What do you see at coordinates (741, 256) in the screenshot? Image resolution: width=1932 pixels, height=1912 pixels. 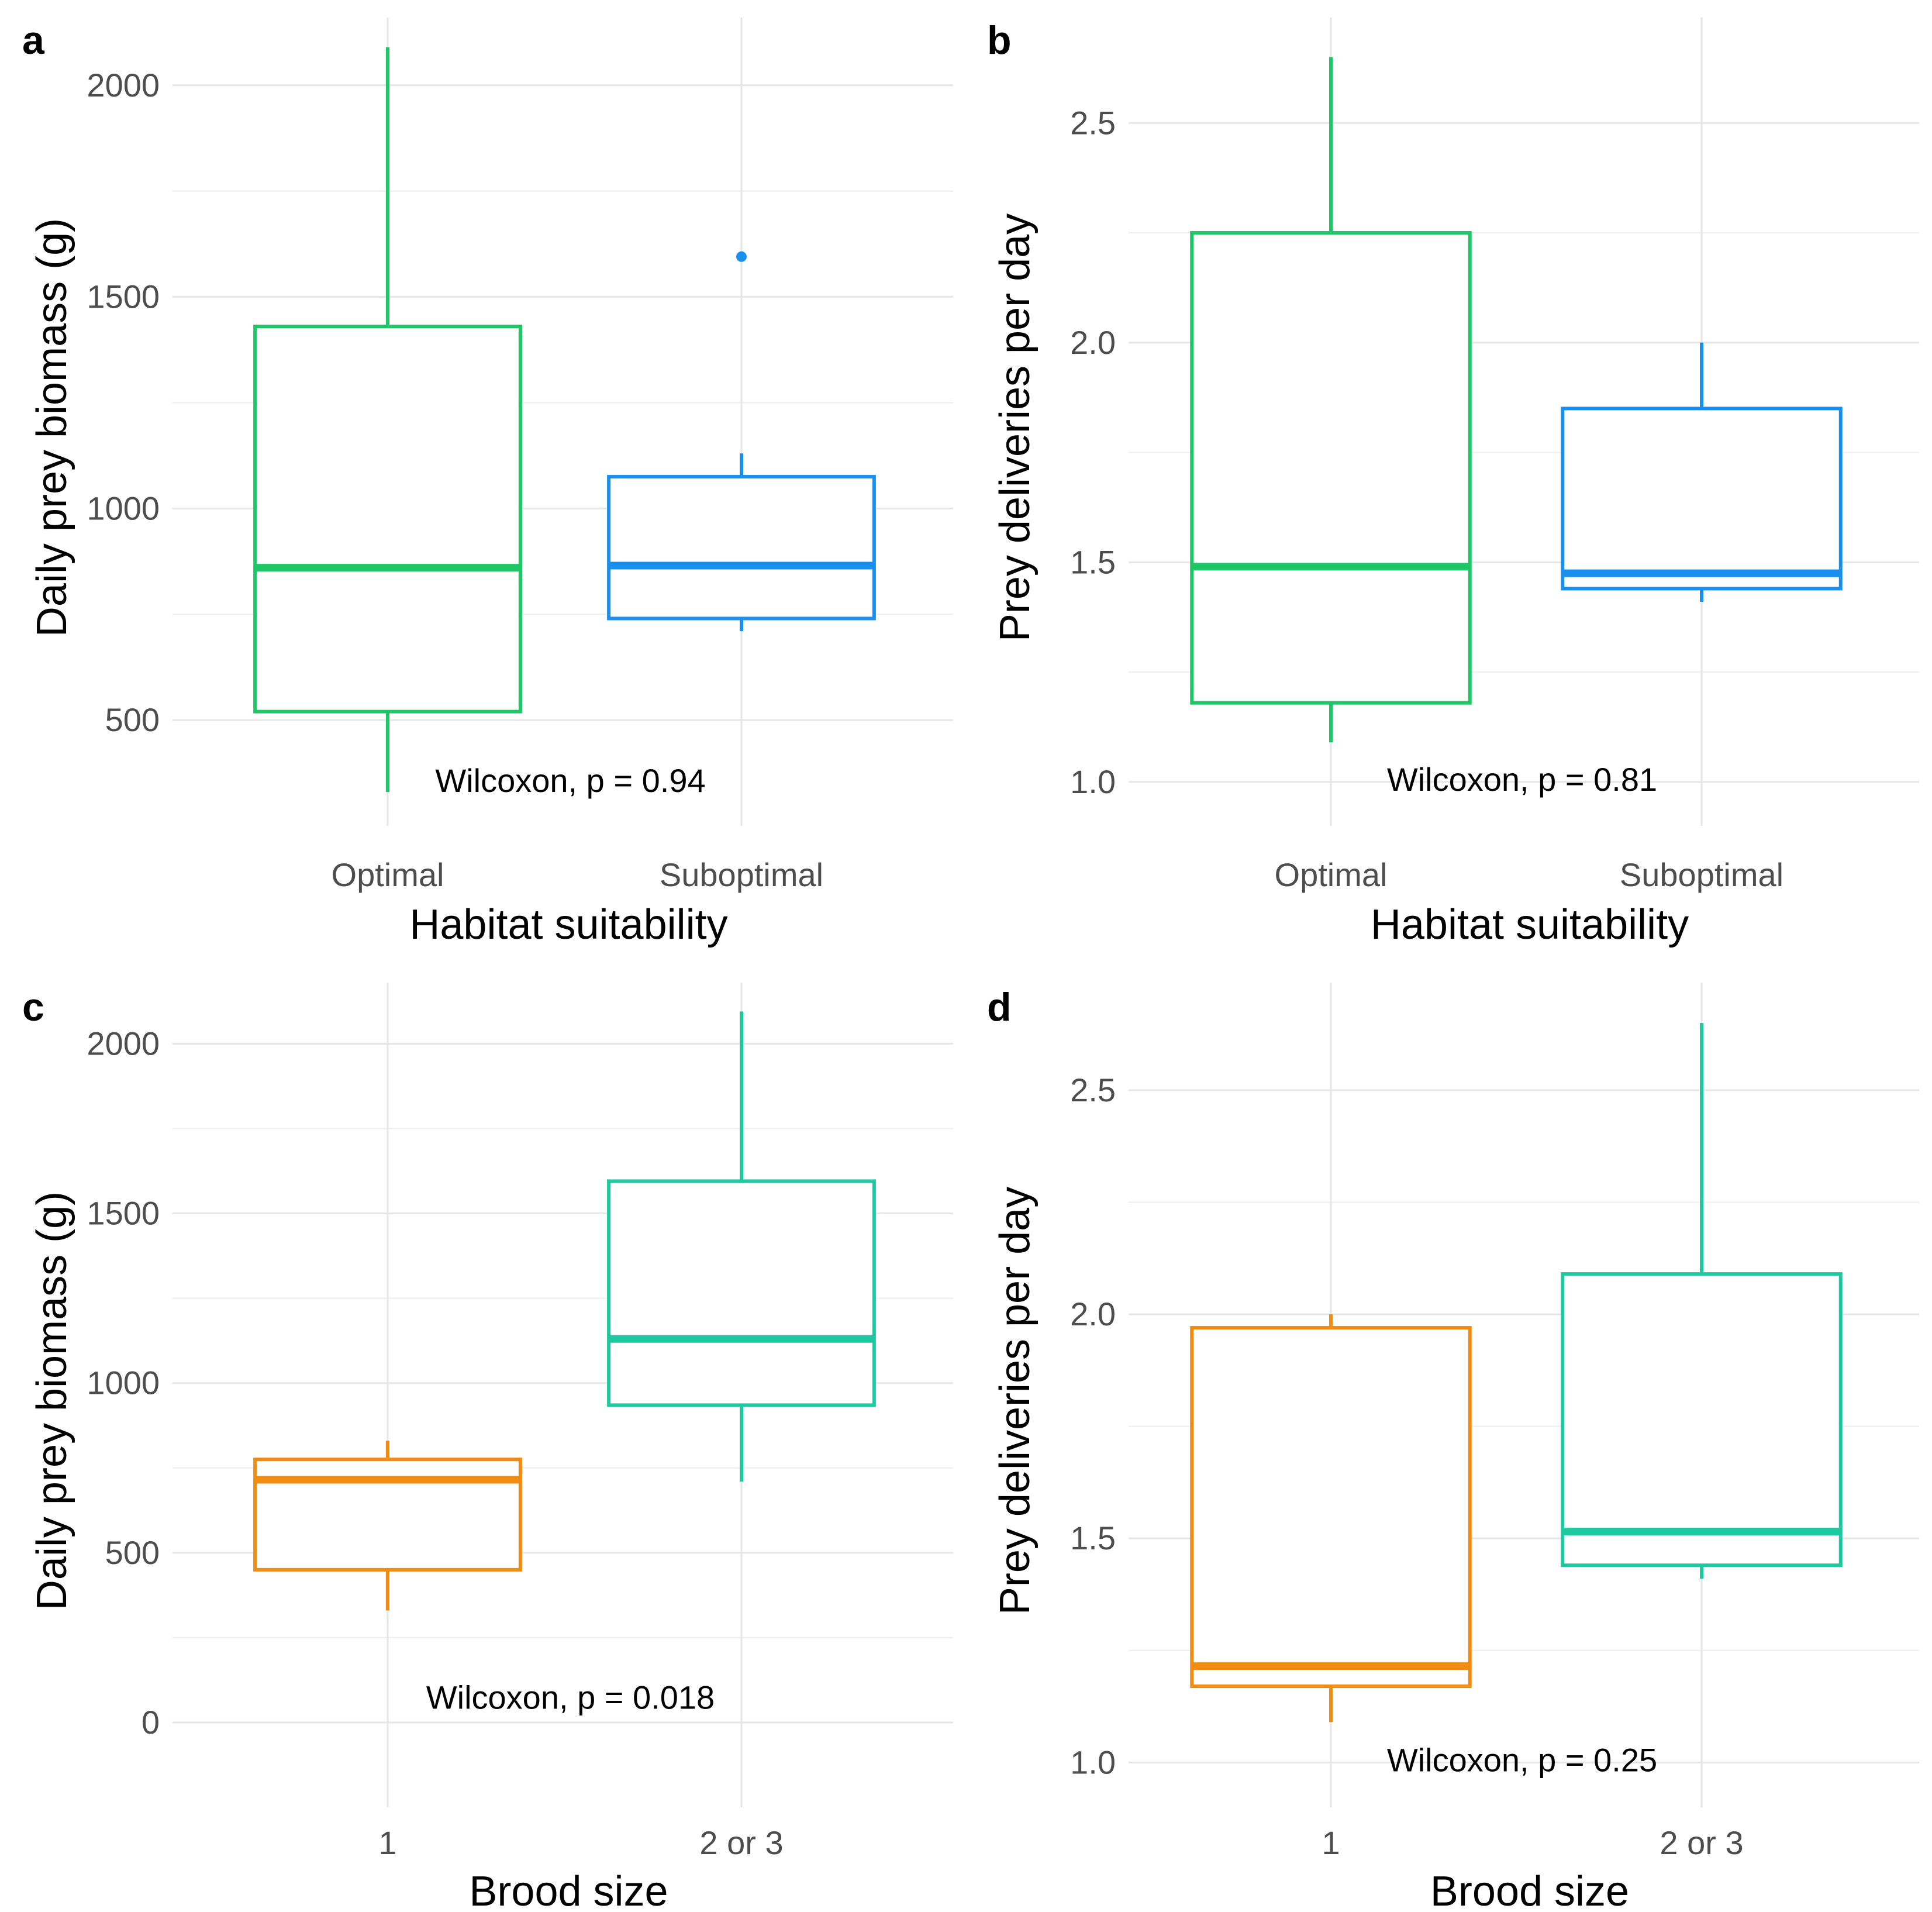 I see `outlier-point` at bounding box center [741, 256].